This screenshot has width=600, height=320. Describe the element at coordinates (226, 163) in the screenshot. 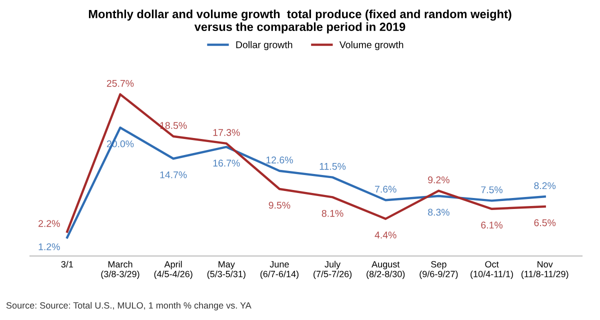

I see `data-label: 16.7%` at that location.